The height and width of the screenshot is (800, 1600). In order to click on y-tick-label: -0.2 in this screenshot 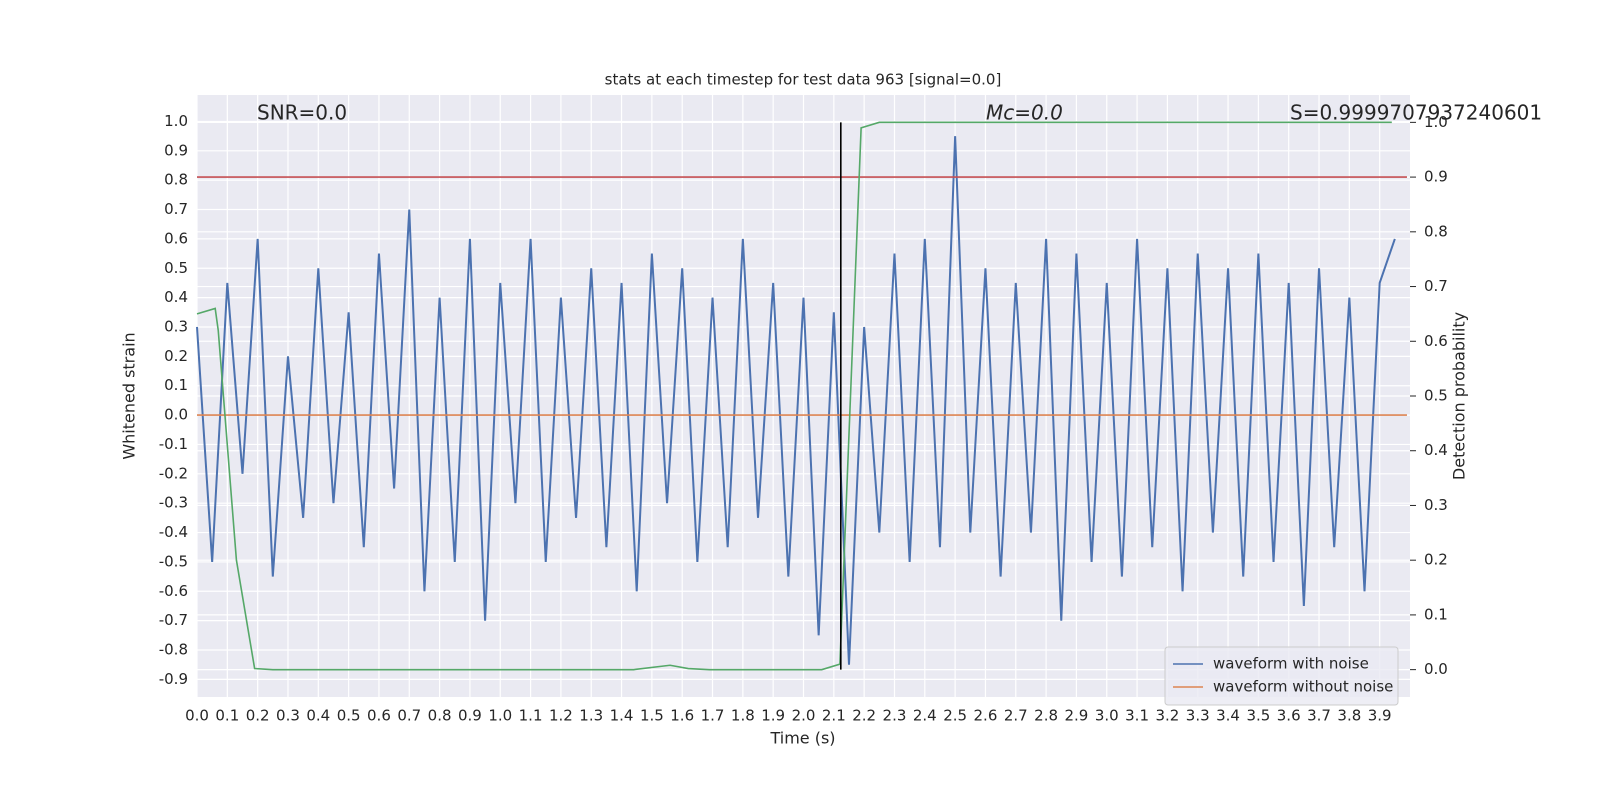, I will do `click(173, 473)`.